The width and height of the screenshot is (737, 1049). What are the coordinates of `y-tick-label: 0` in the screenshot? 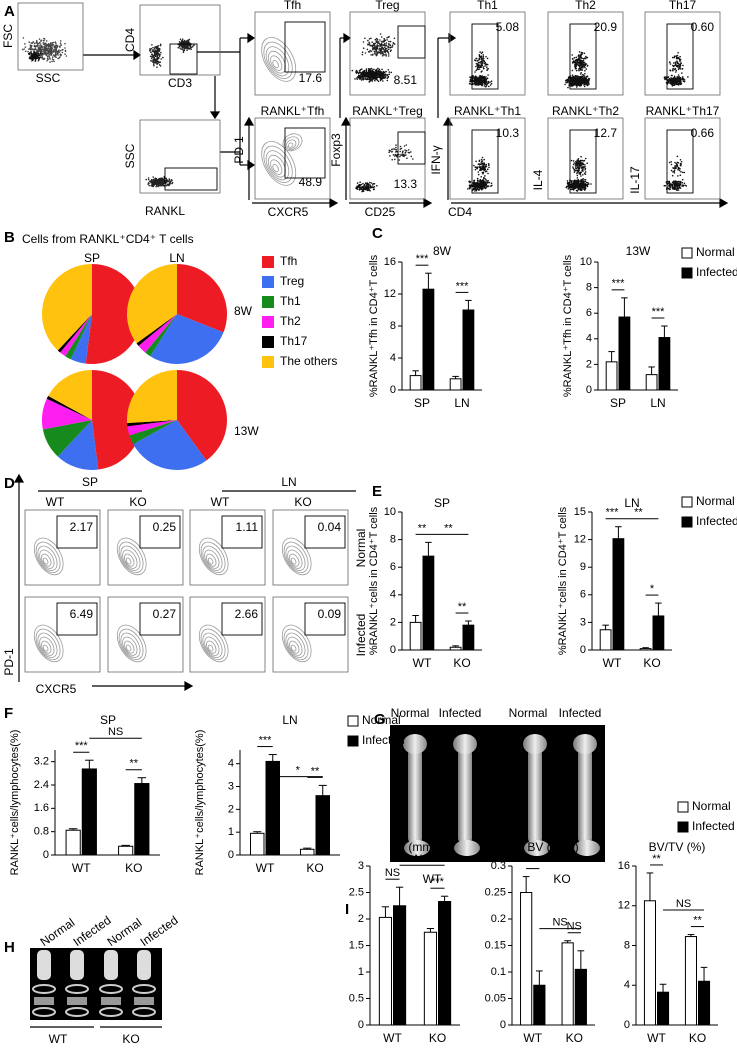 It's located at (393, 390).